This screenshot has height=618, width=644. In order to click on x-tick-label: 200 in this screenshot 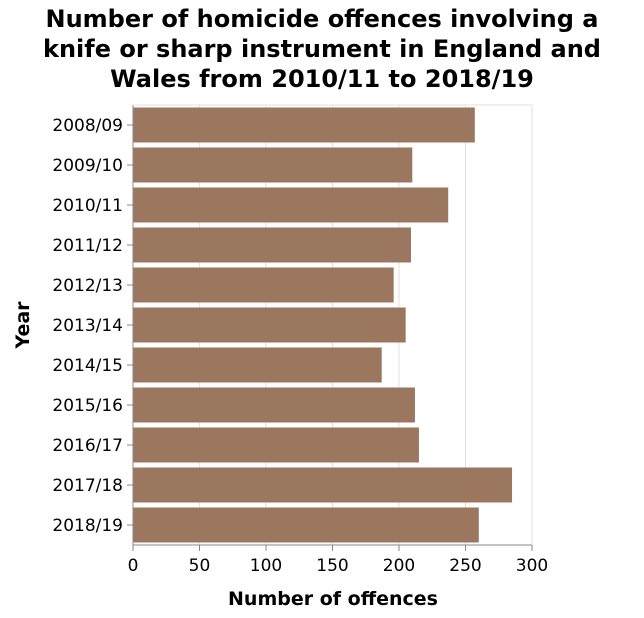, I will do `click(399, 566)`.